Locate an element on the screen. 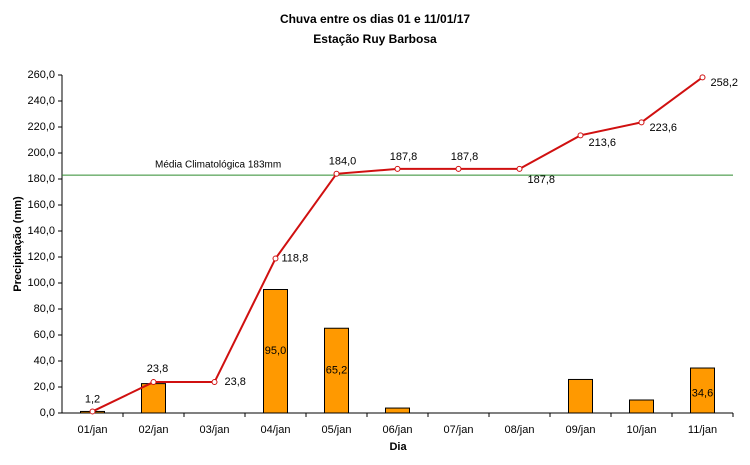  point-label: 184,0 is located at coordinates (343, 162).